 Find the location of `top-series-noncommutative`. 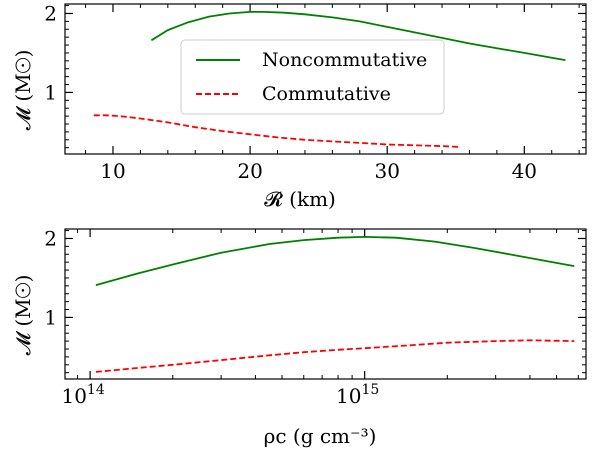

top-series-noncommutative is located at coordinates (358, 35).